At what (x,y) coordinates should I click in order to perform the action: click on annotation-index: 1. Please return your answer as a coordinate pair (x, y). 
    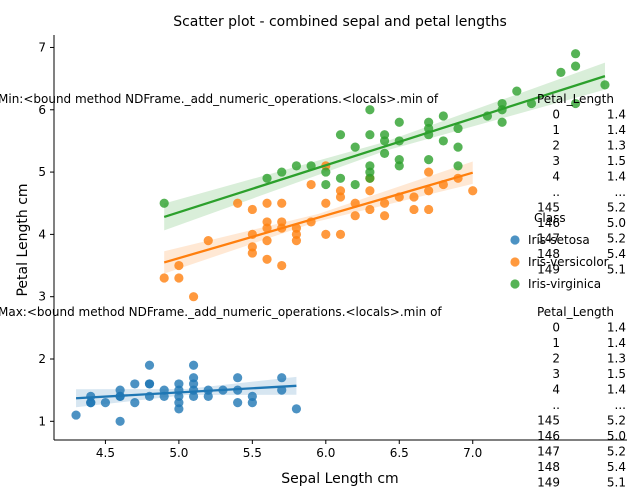
    Looking at the image, I should click on (556, 130).